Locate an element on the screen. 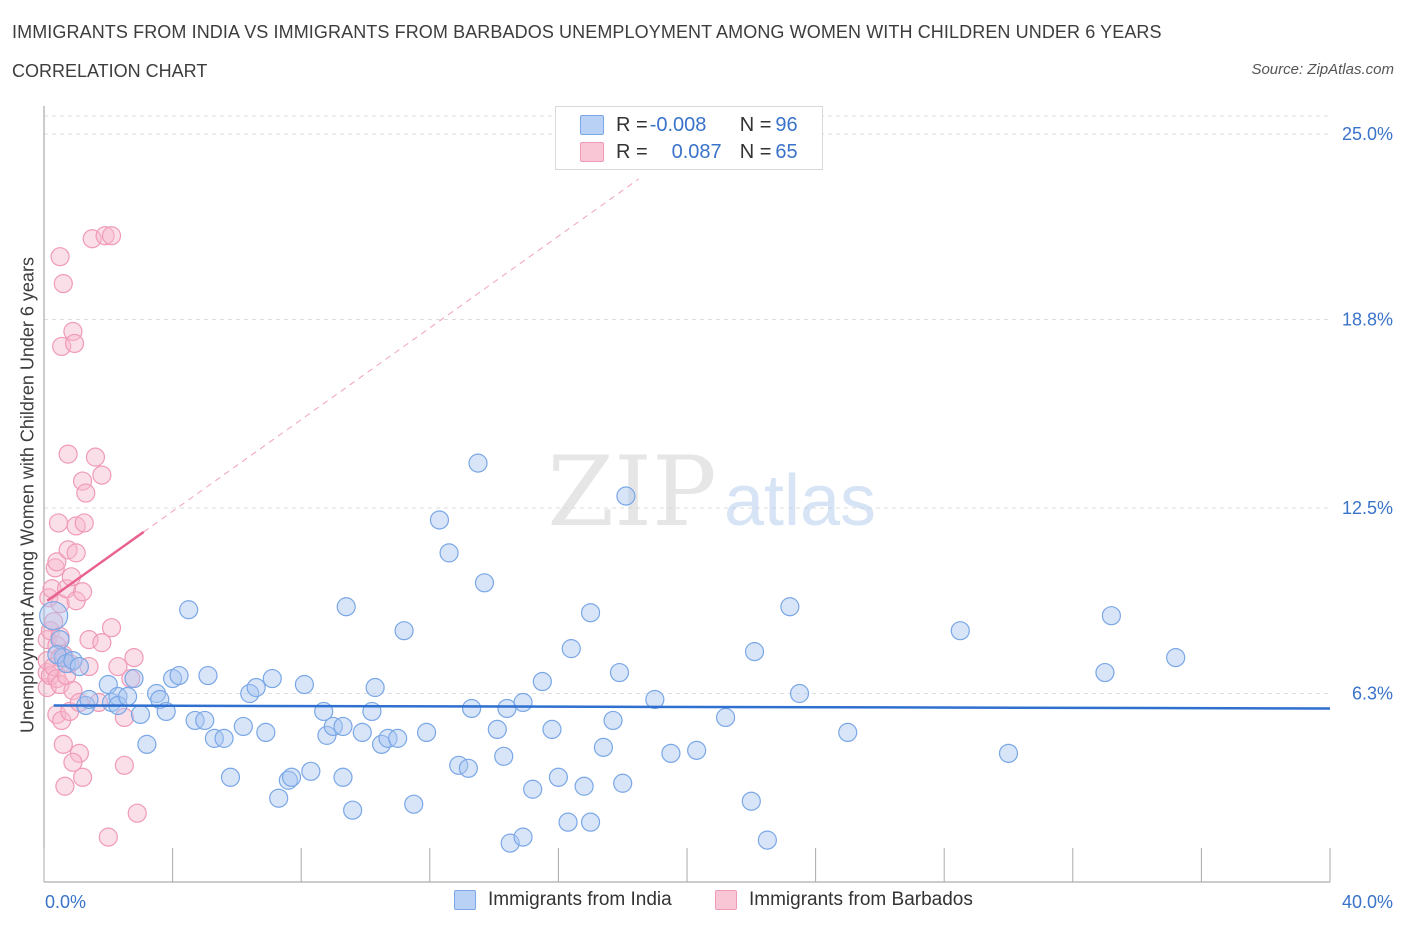 The width and height of the screenshot is (1406, 930). legend-item-india: Immigrants from India is located at coordinates (563, 900).